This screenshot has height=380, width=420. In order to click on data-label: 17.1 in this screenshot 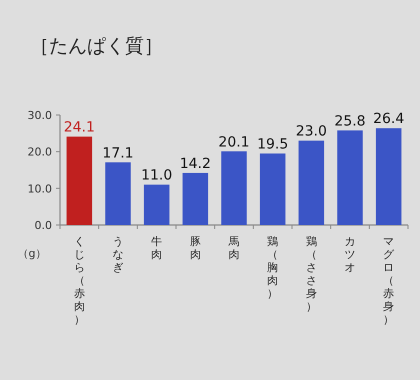, I will do `click(118, 153)`.